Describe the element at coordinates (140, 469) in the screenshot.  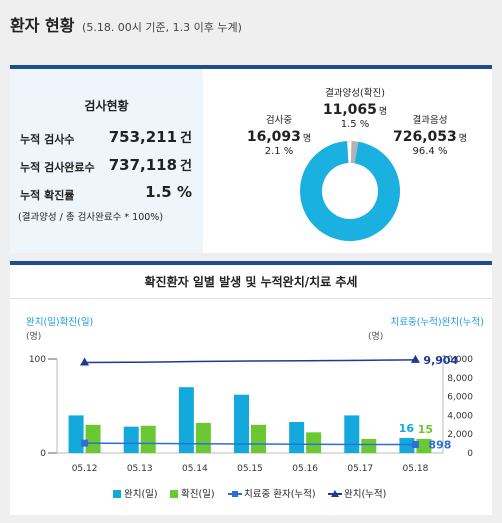
I see `x-tick-label: 05.13` at that location.